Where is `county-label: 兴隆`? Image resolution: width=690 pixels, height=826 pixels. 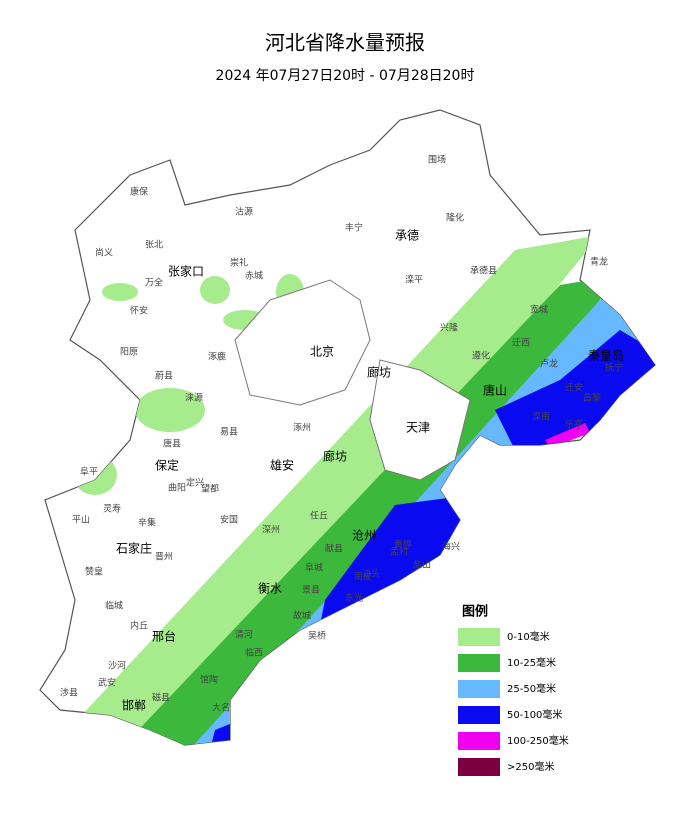
county-label: 兴隆 is located at coordinates (449, 328).